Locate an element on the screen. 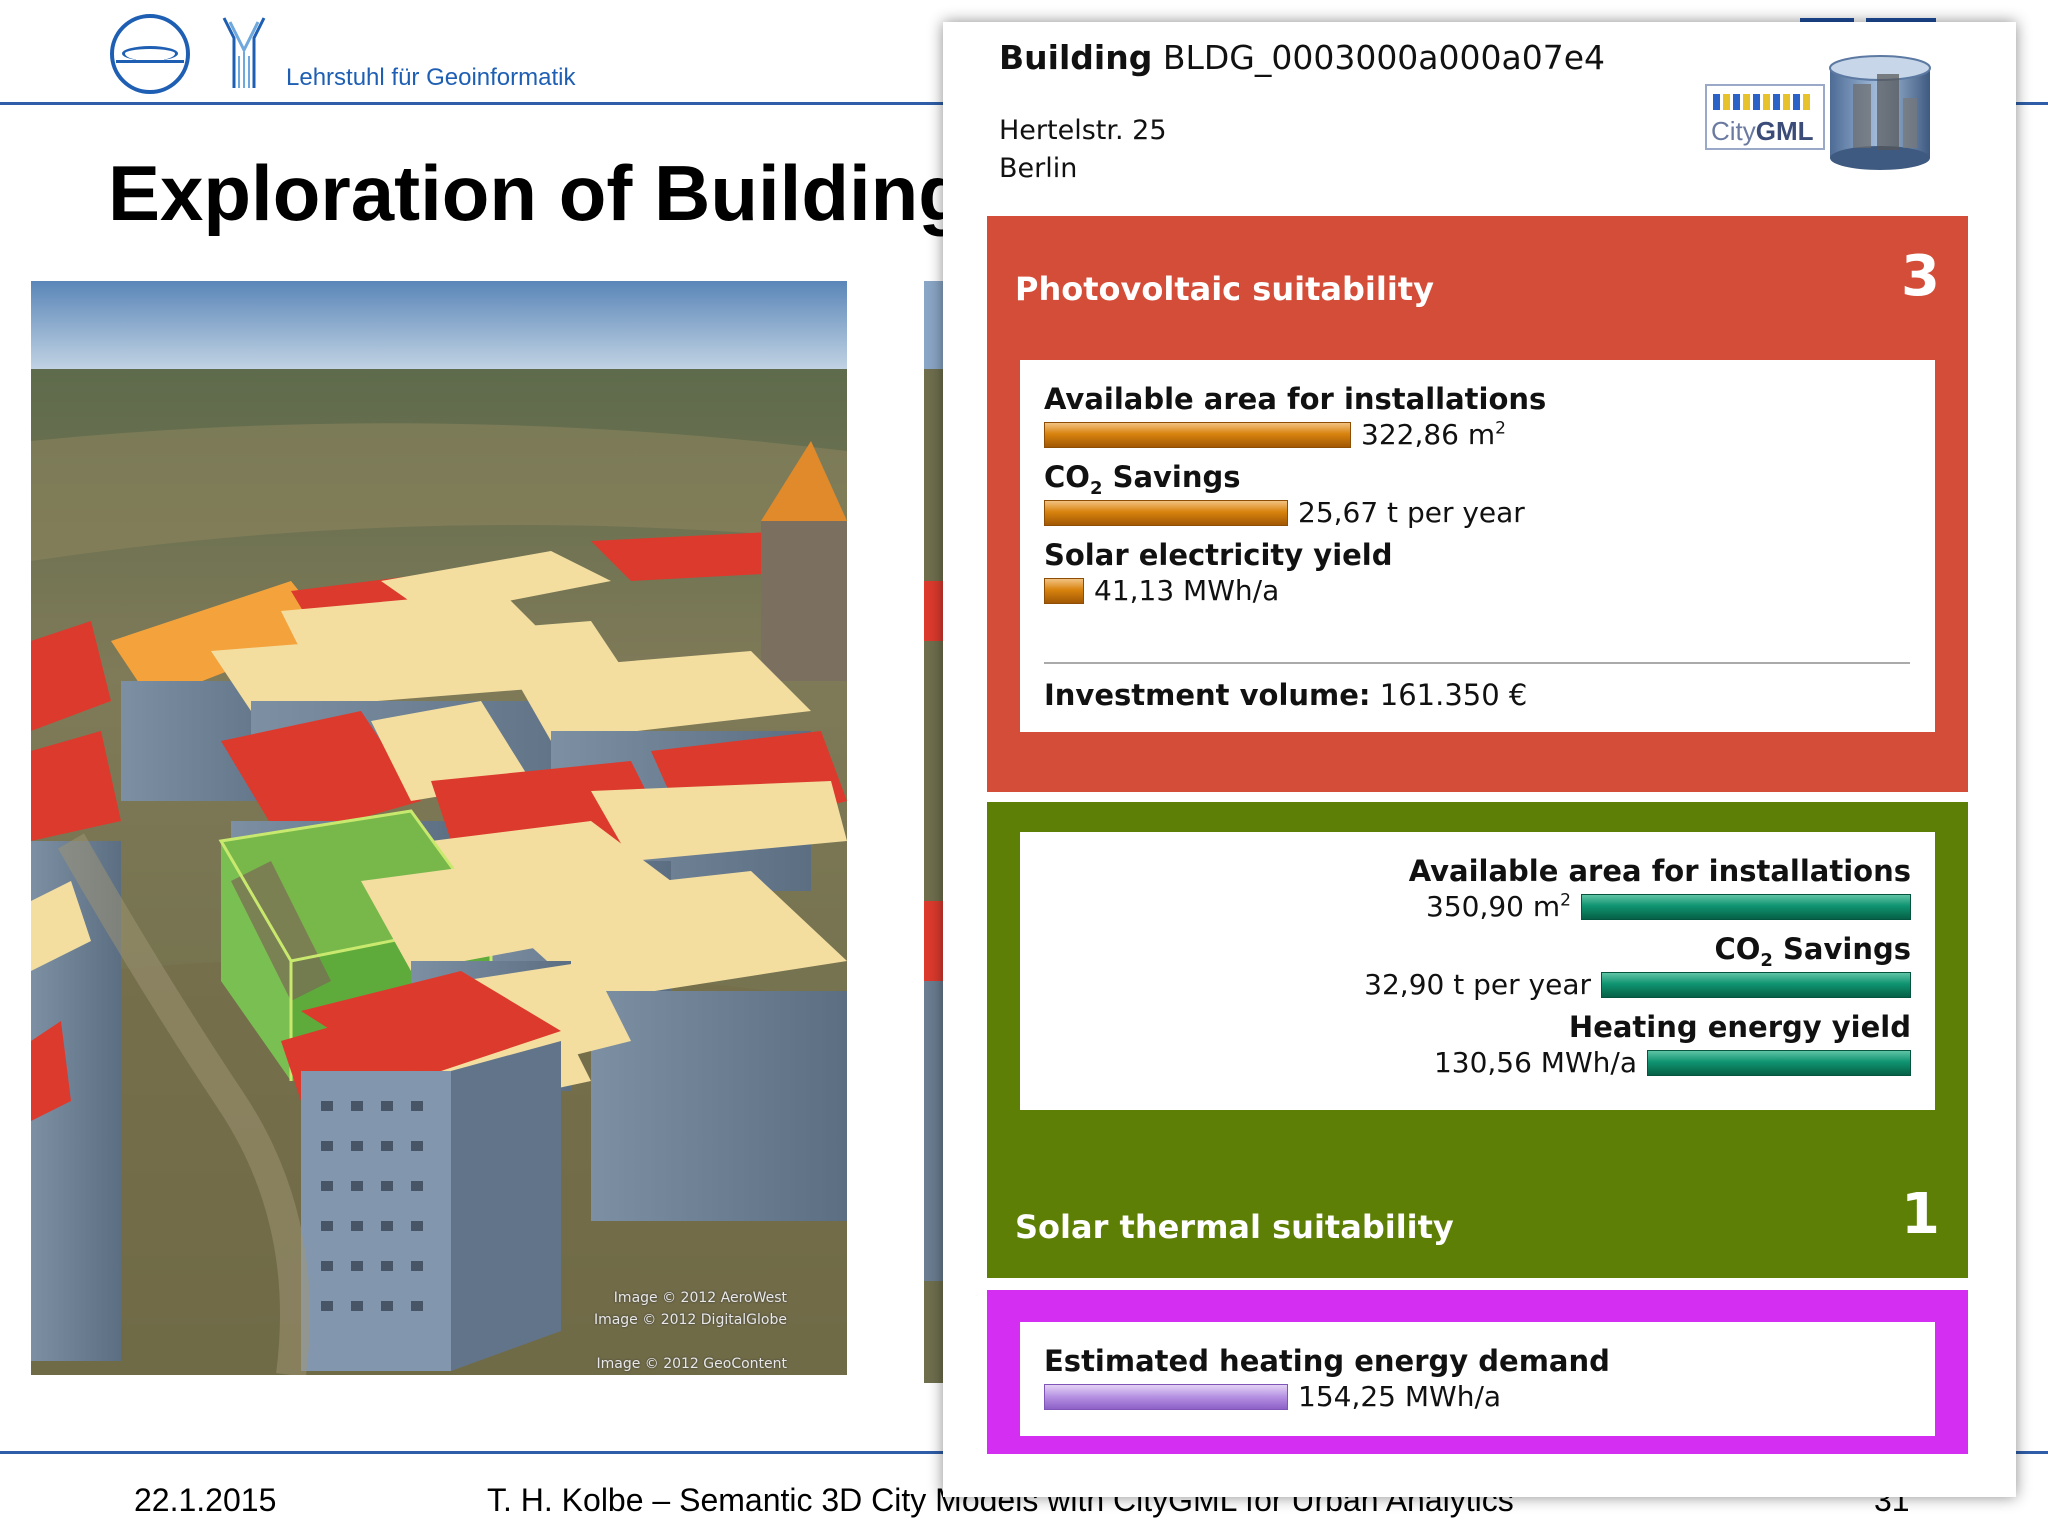  citygml-logo: CityGML is located at coordinates (1832, 116).